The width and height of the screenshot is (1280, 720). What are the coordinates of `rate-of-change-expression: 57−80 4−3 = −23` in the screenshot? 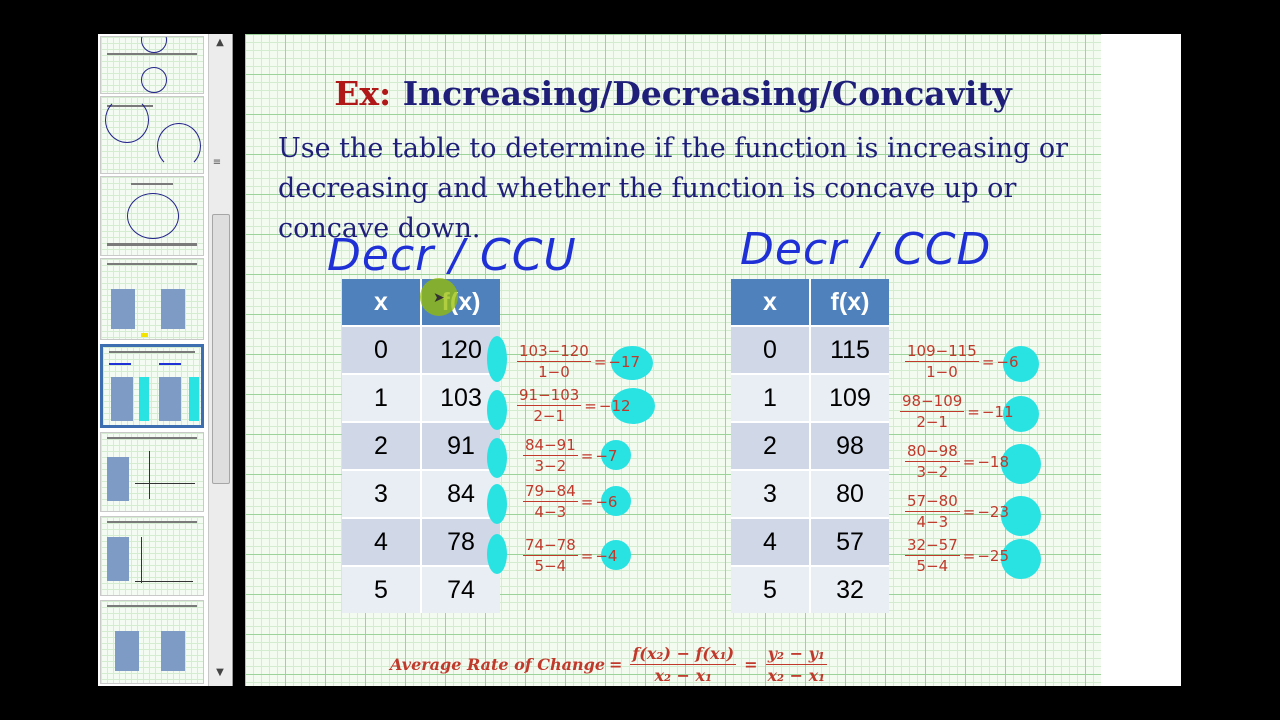 It's located at (957, 511).